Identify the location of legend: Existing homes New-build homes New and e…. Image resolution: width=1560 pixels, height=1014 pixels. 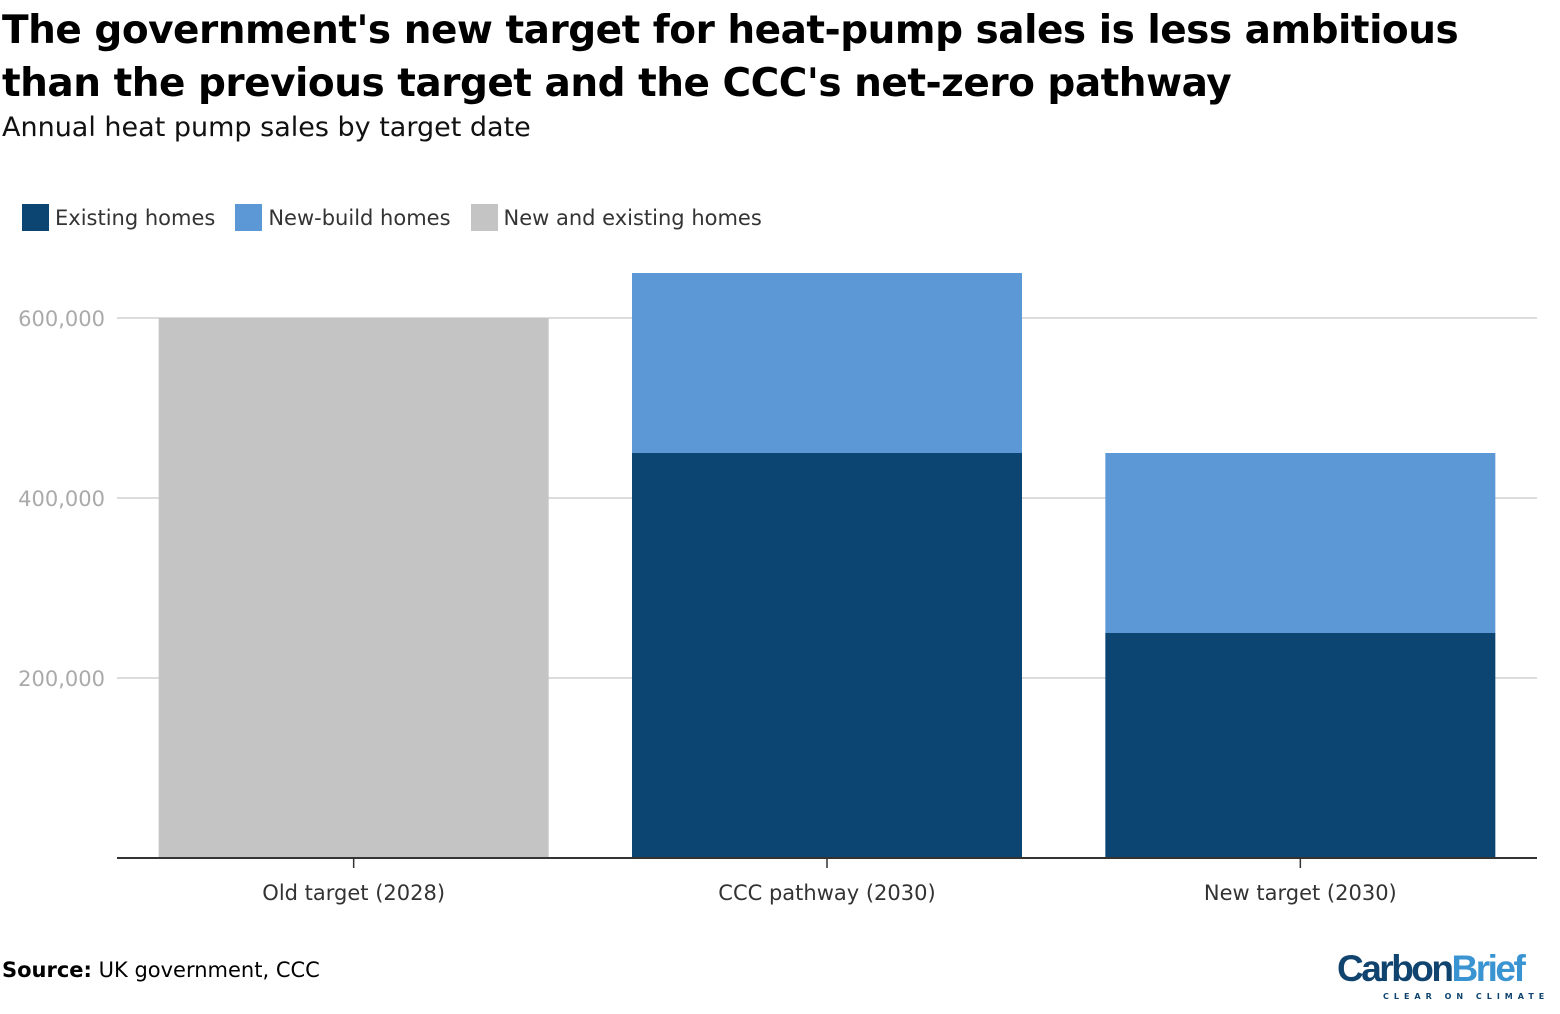
(402, 217).